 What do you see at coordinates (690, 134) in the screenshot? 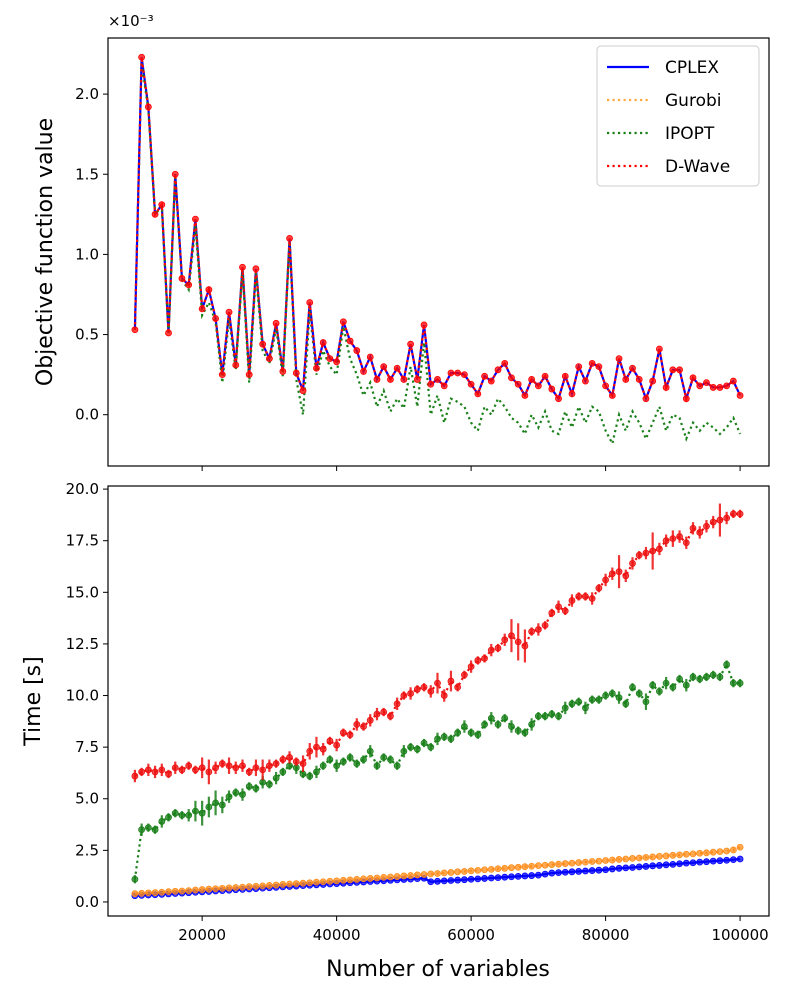
I see `legend-label: IPOPT` at bounding box center [690, 134].